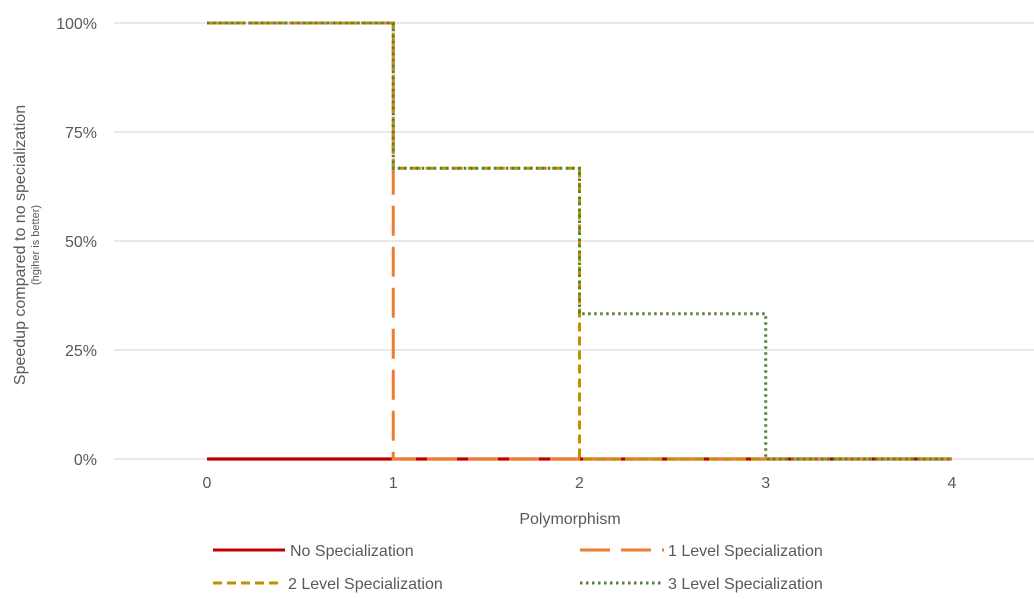 This screenshot has width=1034, height=599. I want to click on y-tick-label: 50%, so click(81, 242).